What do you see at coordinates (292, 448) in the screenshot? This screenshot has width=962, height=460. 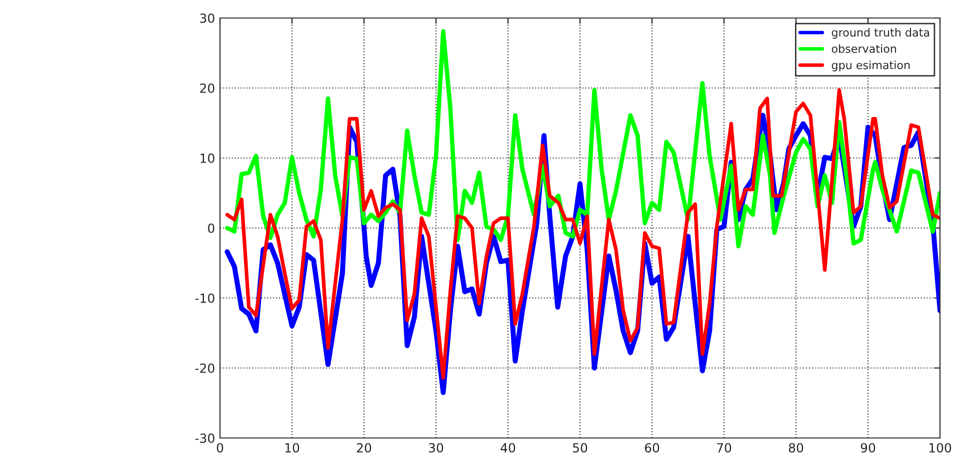 I see `x-tick-label: 10` at bounding box center [292, 448].